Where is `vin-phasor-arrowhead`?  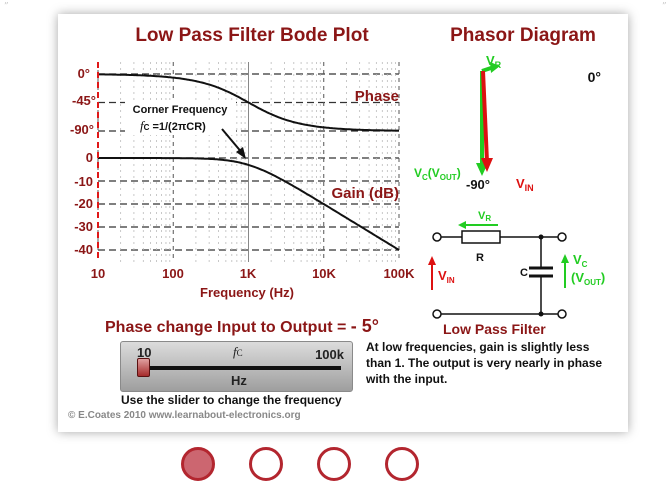 vin-phasor-arrowhead is located at coordinates (487, 165).